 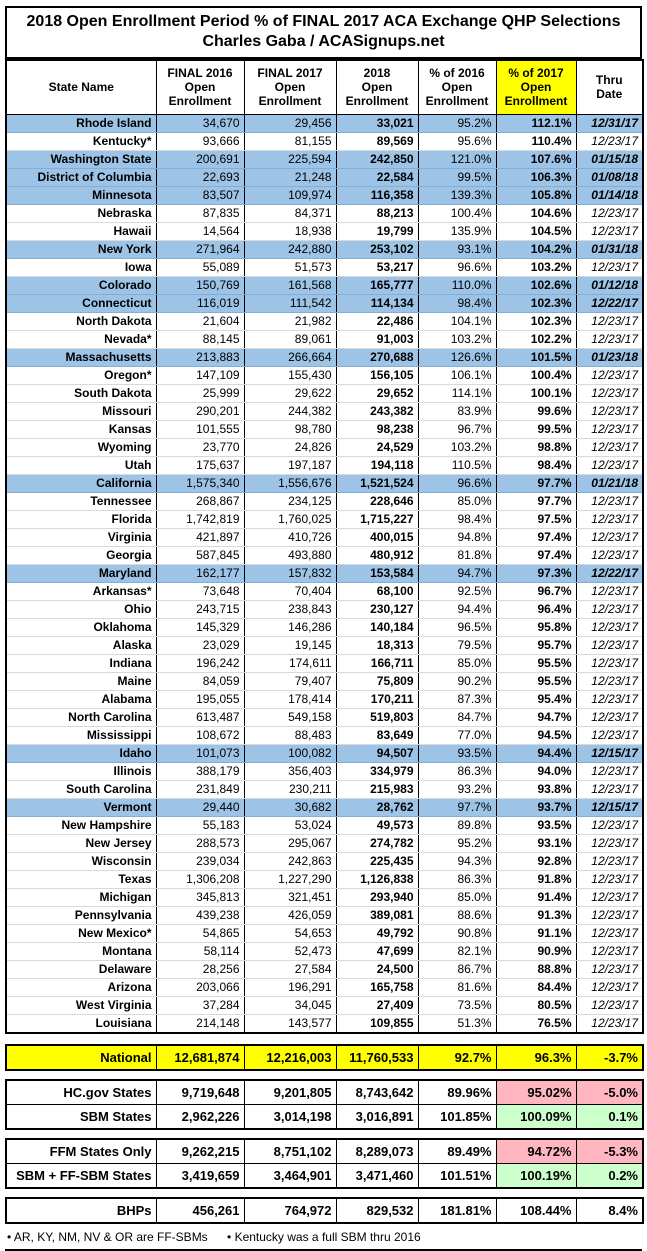 What do you see at coordinates (536, 1057) in the screenshot?
I see `summary-cell-pct-2017: 96.3%` at bounding box center [536, 1057].